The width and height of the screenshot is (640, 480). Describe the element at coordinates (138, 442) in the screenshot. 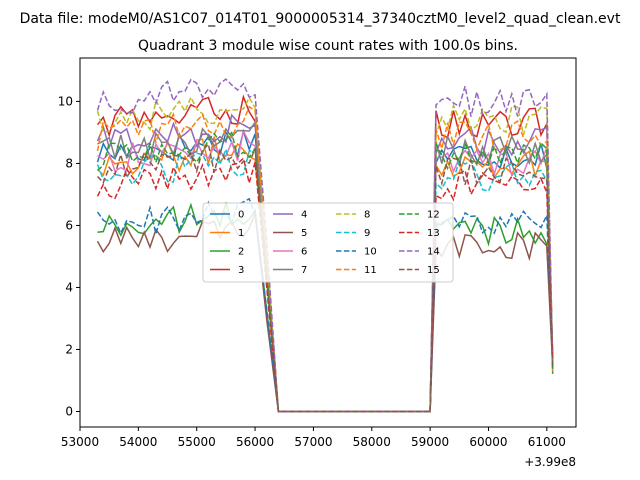

I see `x-tick-label: 54000` at that location.